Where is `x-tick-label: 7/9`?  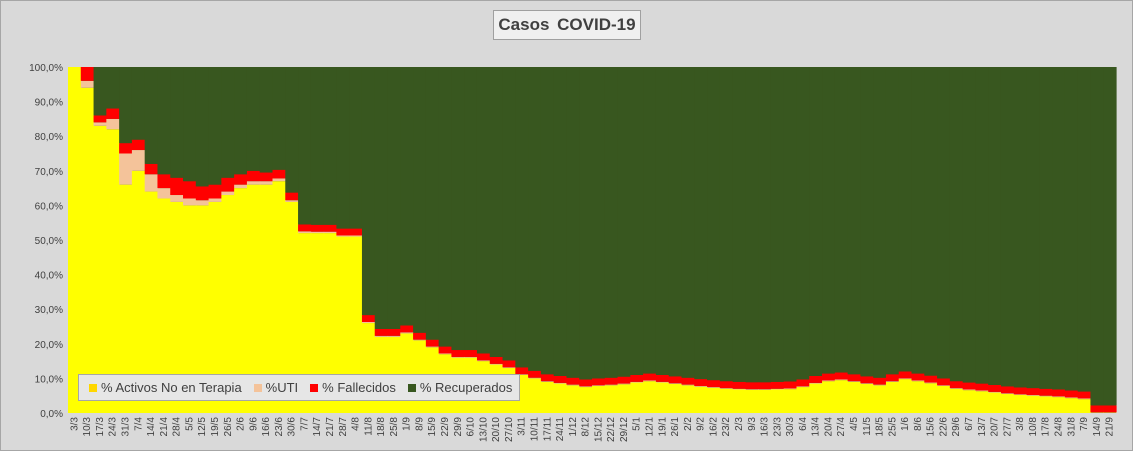 x-tick-label: 7/9 is located at coordinates (1084, 424).